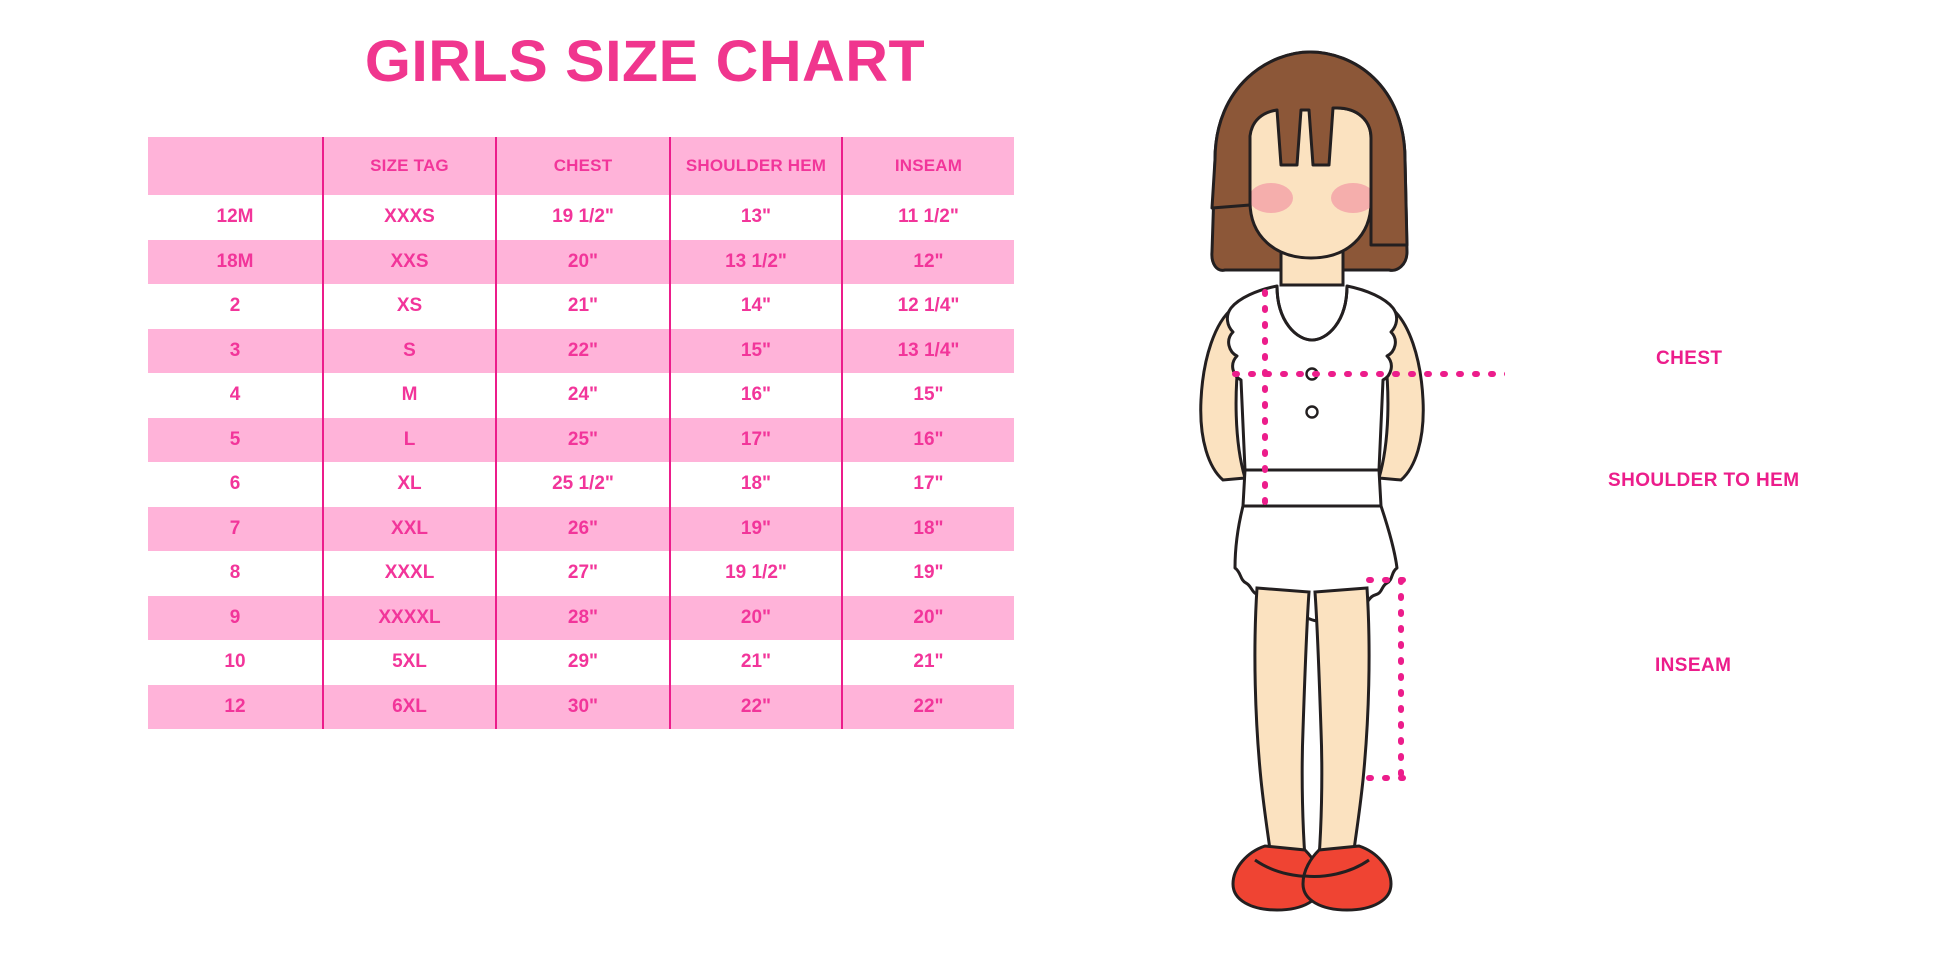 The image size is (1946, 973). I want to click on cell-shoulder-hem: 19 1/2", so click(756, 573).